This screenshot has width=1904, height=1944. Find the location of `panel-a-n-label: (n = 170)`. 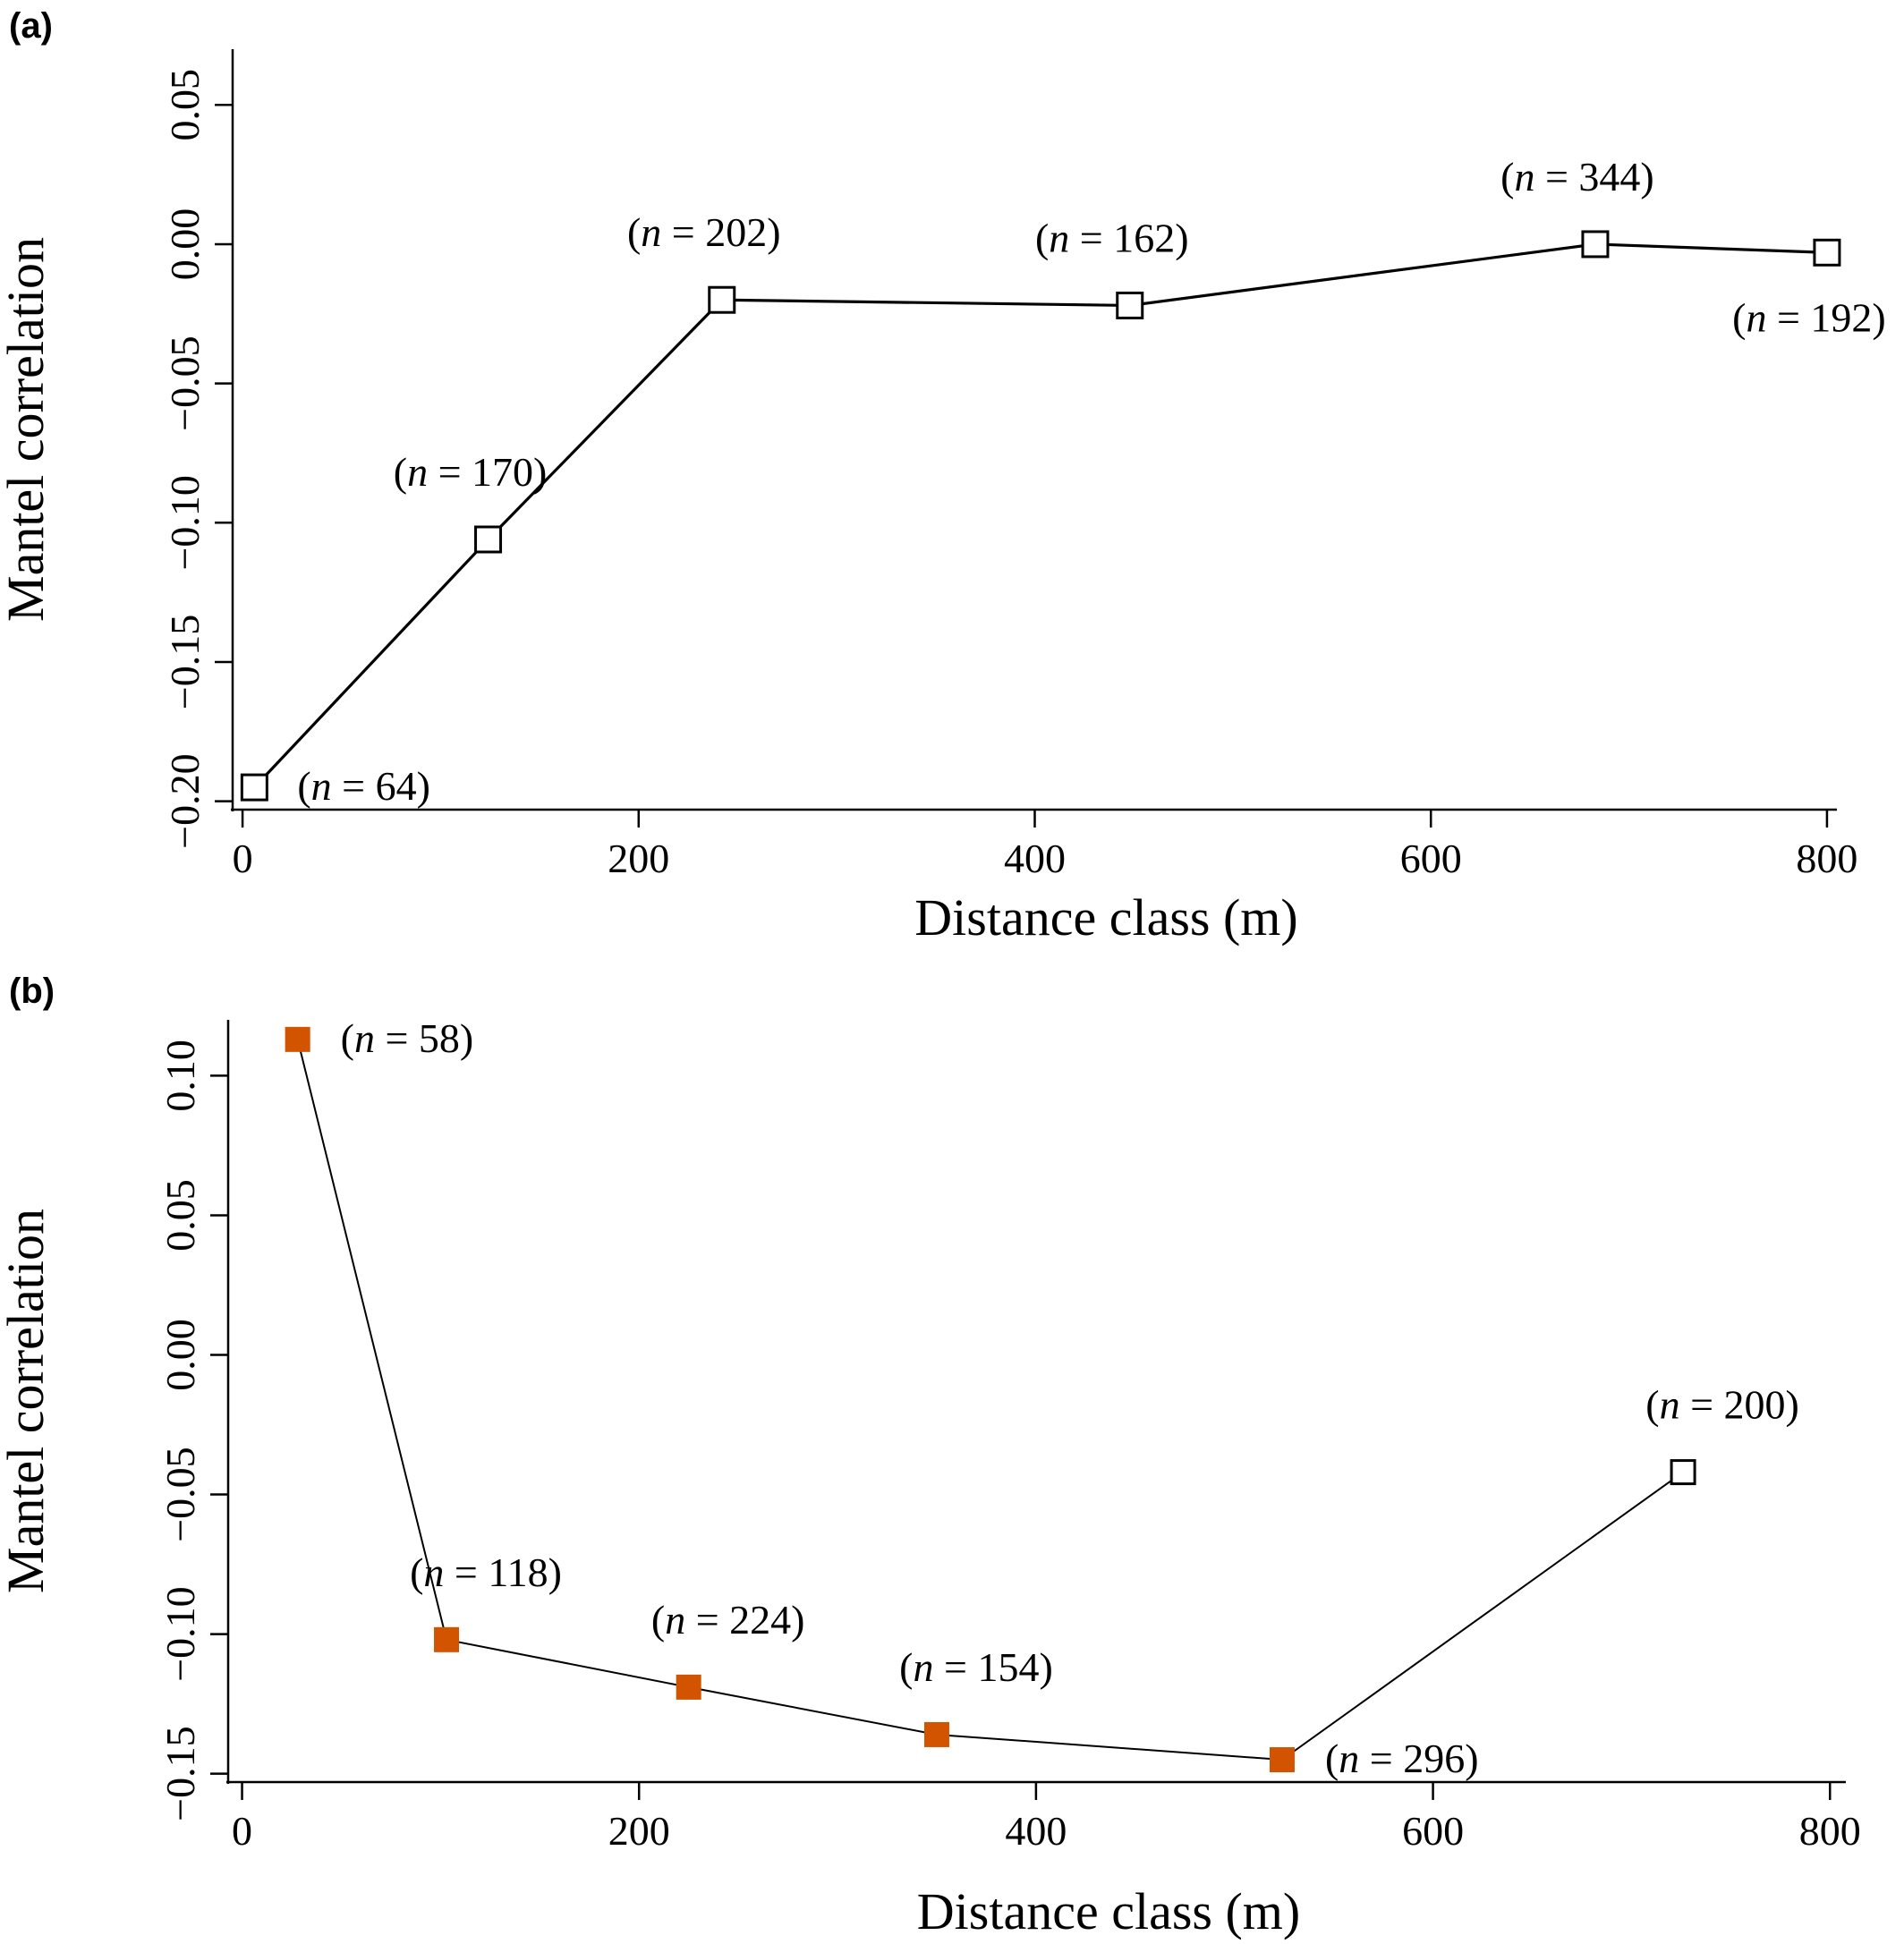

panel-a-n-label: (n = 170) is located at coordinates (471, 472).